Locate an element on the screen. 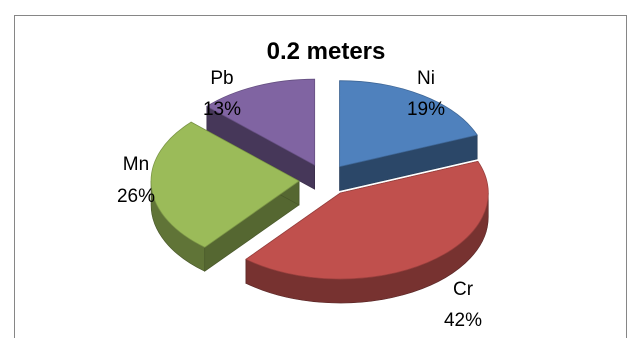  slice-percent-mn: 26% is located at coordinates (136, 196).